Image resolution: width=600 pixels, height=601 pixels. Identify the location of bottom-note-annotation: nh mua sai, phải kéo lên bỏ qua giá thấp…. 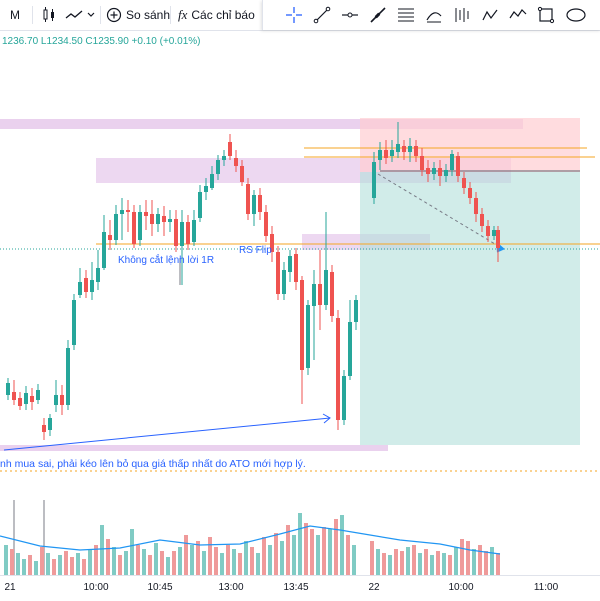
(153, 464).